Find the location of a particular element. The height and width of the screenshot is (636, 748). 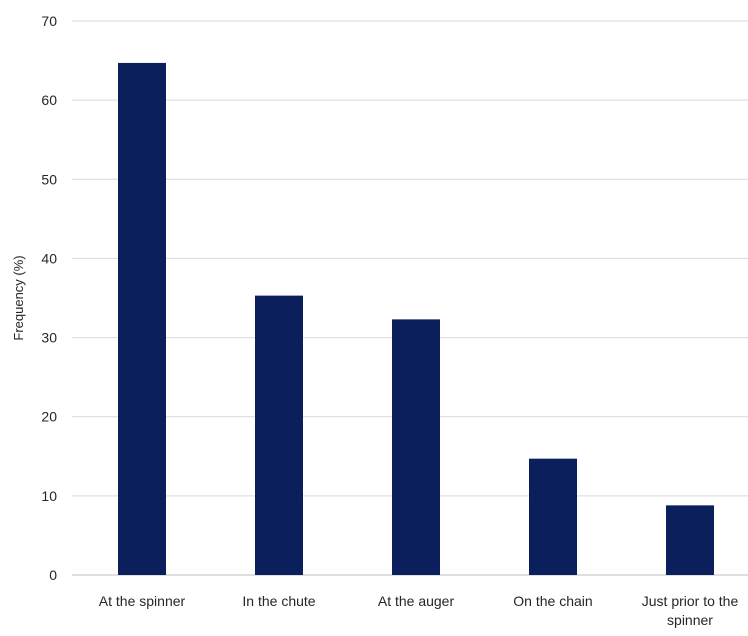

y-axis-label: Frequency (%) is located at coordinates (18, 297).